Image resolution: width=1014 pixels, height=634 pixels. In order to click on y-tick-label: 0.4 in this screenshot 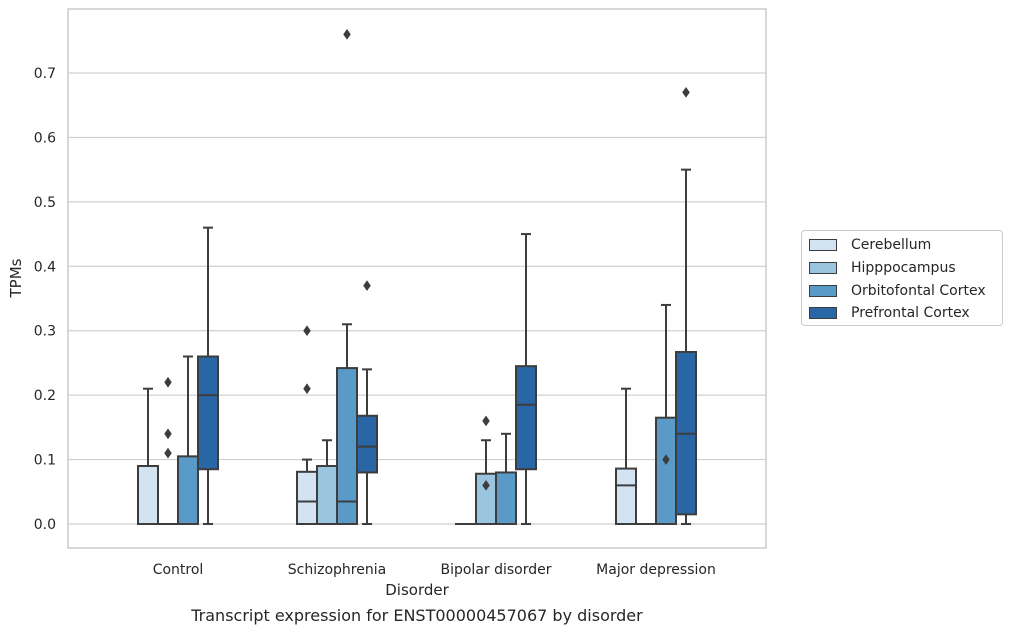, I will do `click(45, 267)`.